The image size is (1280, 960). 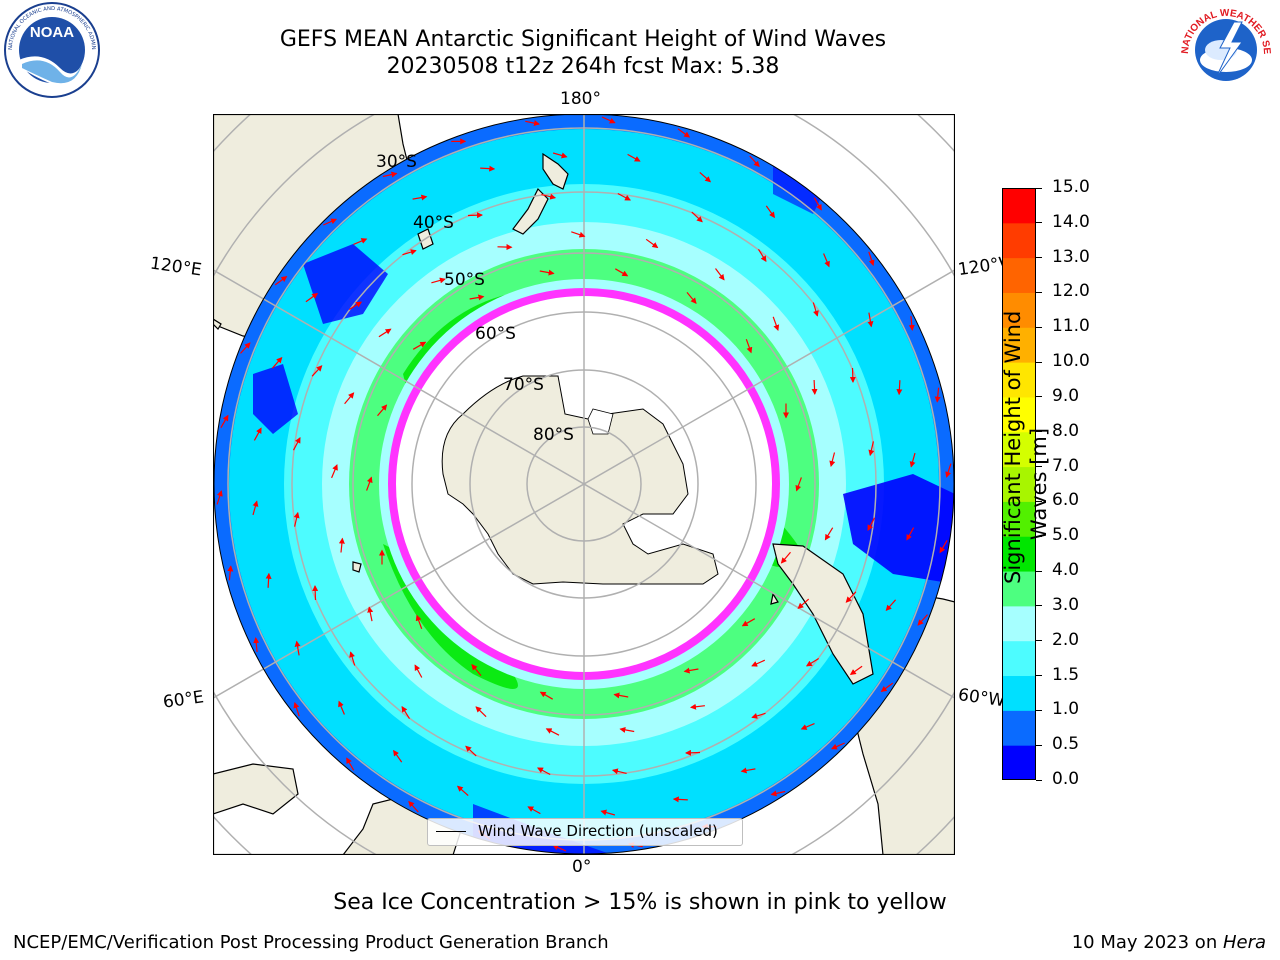 I want to click on colorbar-tick-label: 15.0, so click(x=1071, y=187).